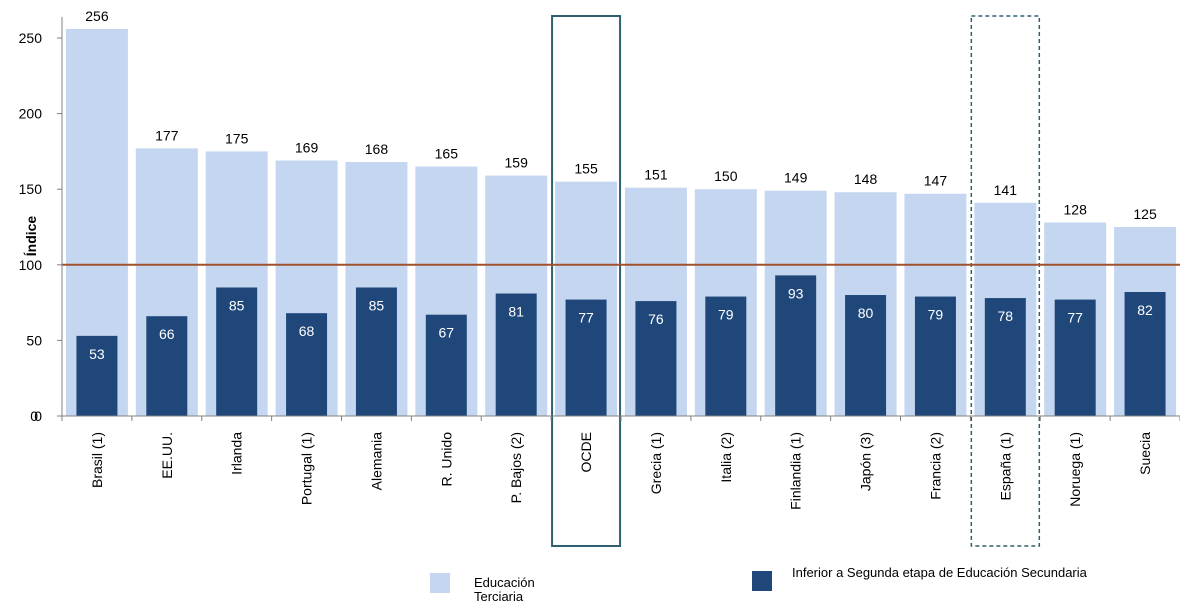 The image size is (1180, 604). Describe the element at coordinates (167, 135) in the screenshot. I see `value-label-tertiary-ee-uu: 177` at that location.